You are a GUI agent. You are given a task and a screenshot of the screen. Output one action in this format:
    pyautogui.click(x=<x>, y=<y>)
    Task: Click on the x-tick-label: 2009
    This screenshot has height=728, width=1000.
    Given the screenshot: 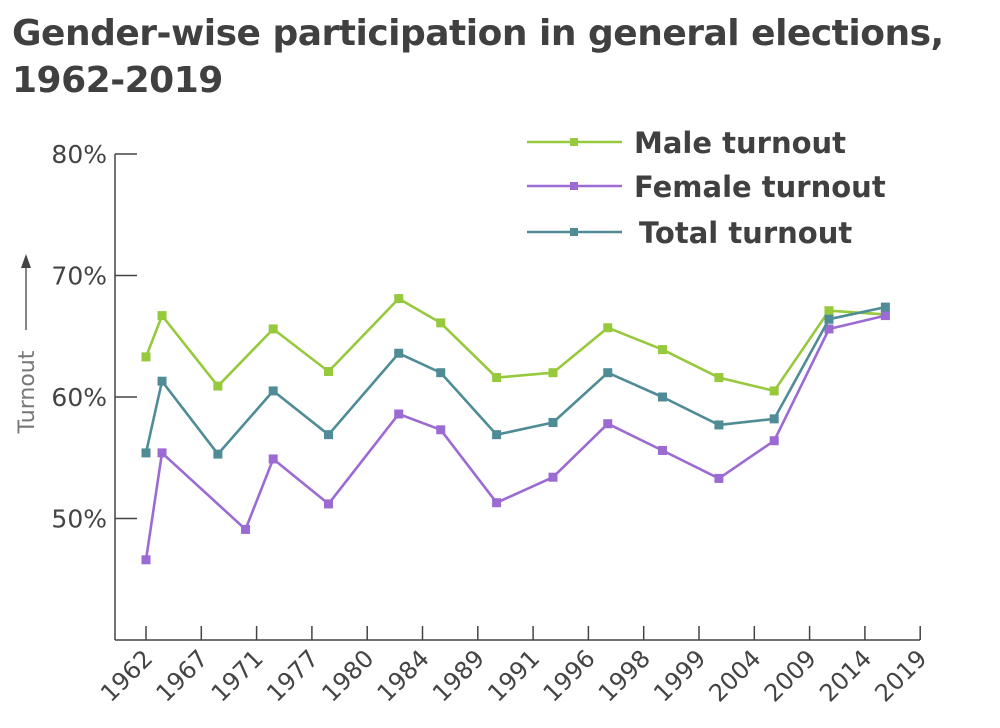 What is the action you would take?
    pyautogui.click(x=790, y=675)
    